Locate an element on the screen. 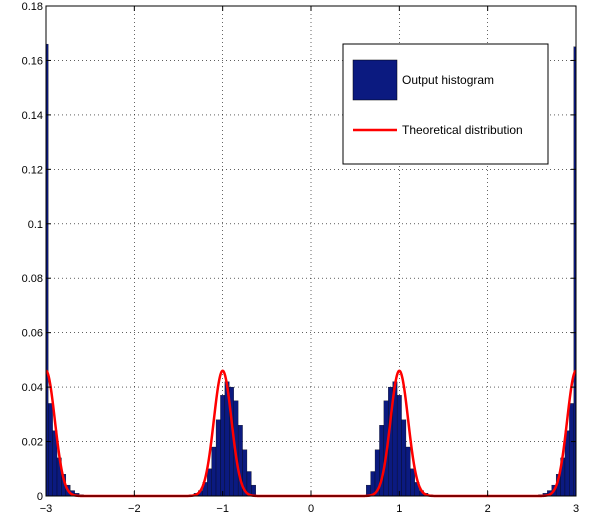 The height and width of the screenshot is (520, 589). x-tick-label: −1 is located at coordinates (222, 509).